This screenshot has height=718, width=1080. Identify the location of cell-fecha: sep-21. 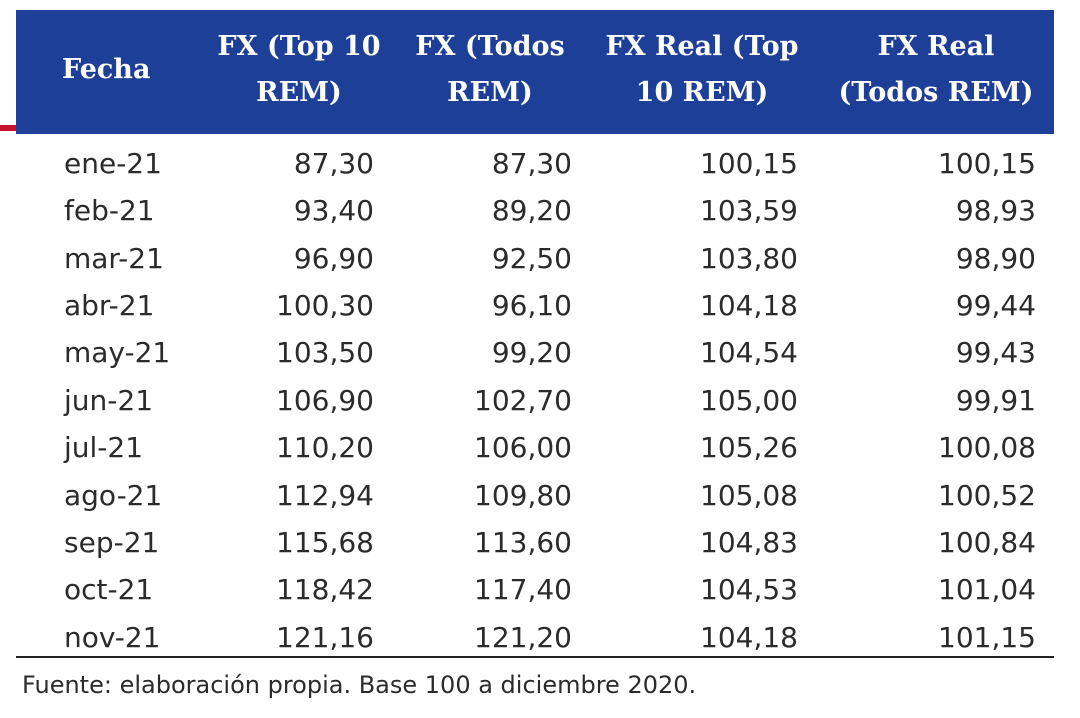
(112, 542).